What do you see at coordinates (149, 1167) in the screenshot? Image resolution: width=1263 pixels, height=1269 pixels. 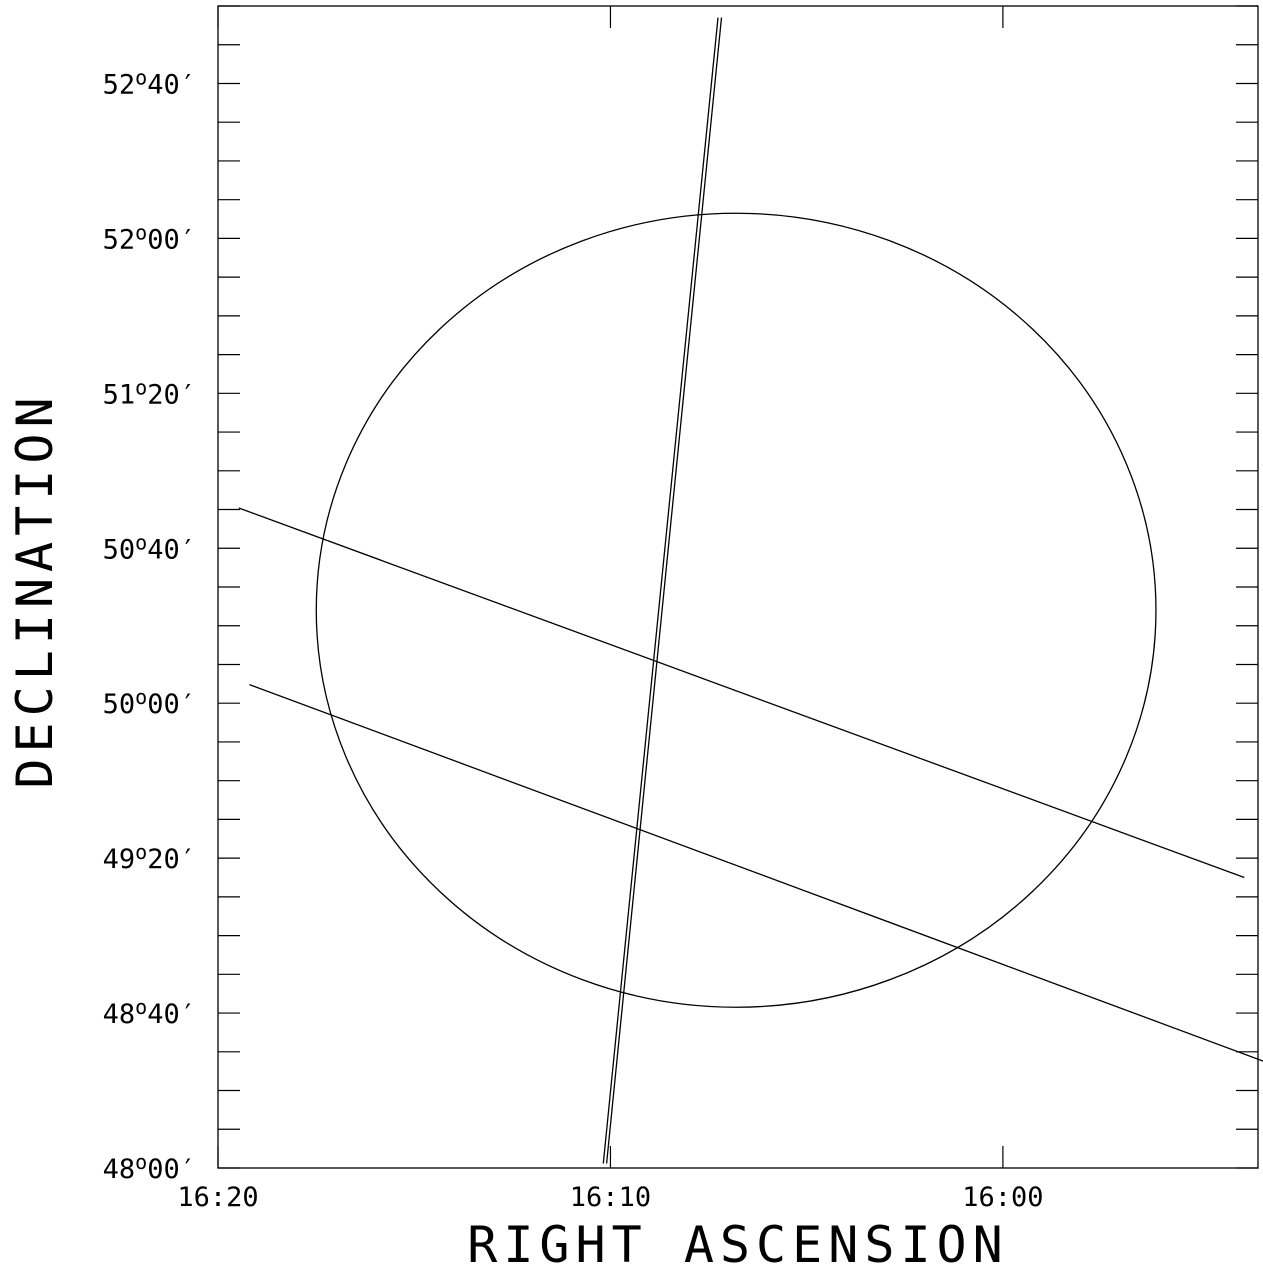 I see `y-tick-label: 48o00′` at bounding box center [149, 1167].